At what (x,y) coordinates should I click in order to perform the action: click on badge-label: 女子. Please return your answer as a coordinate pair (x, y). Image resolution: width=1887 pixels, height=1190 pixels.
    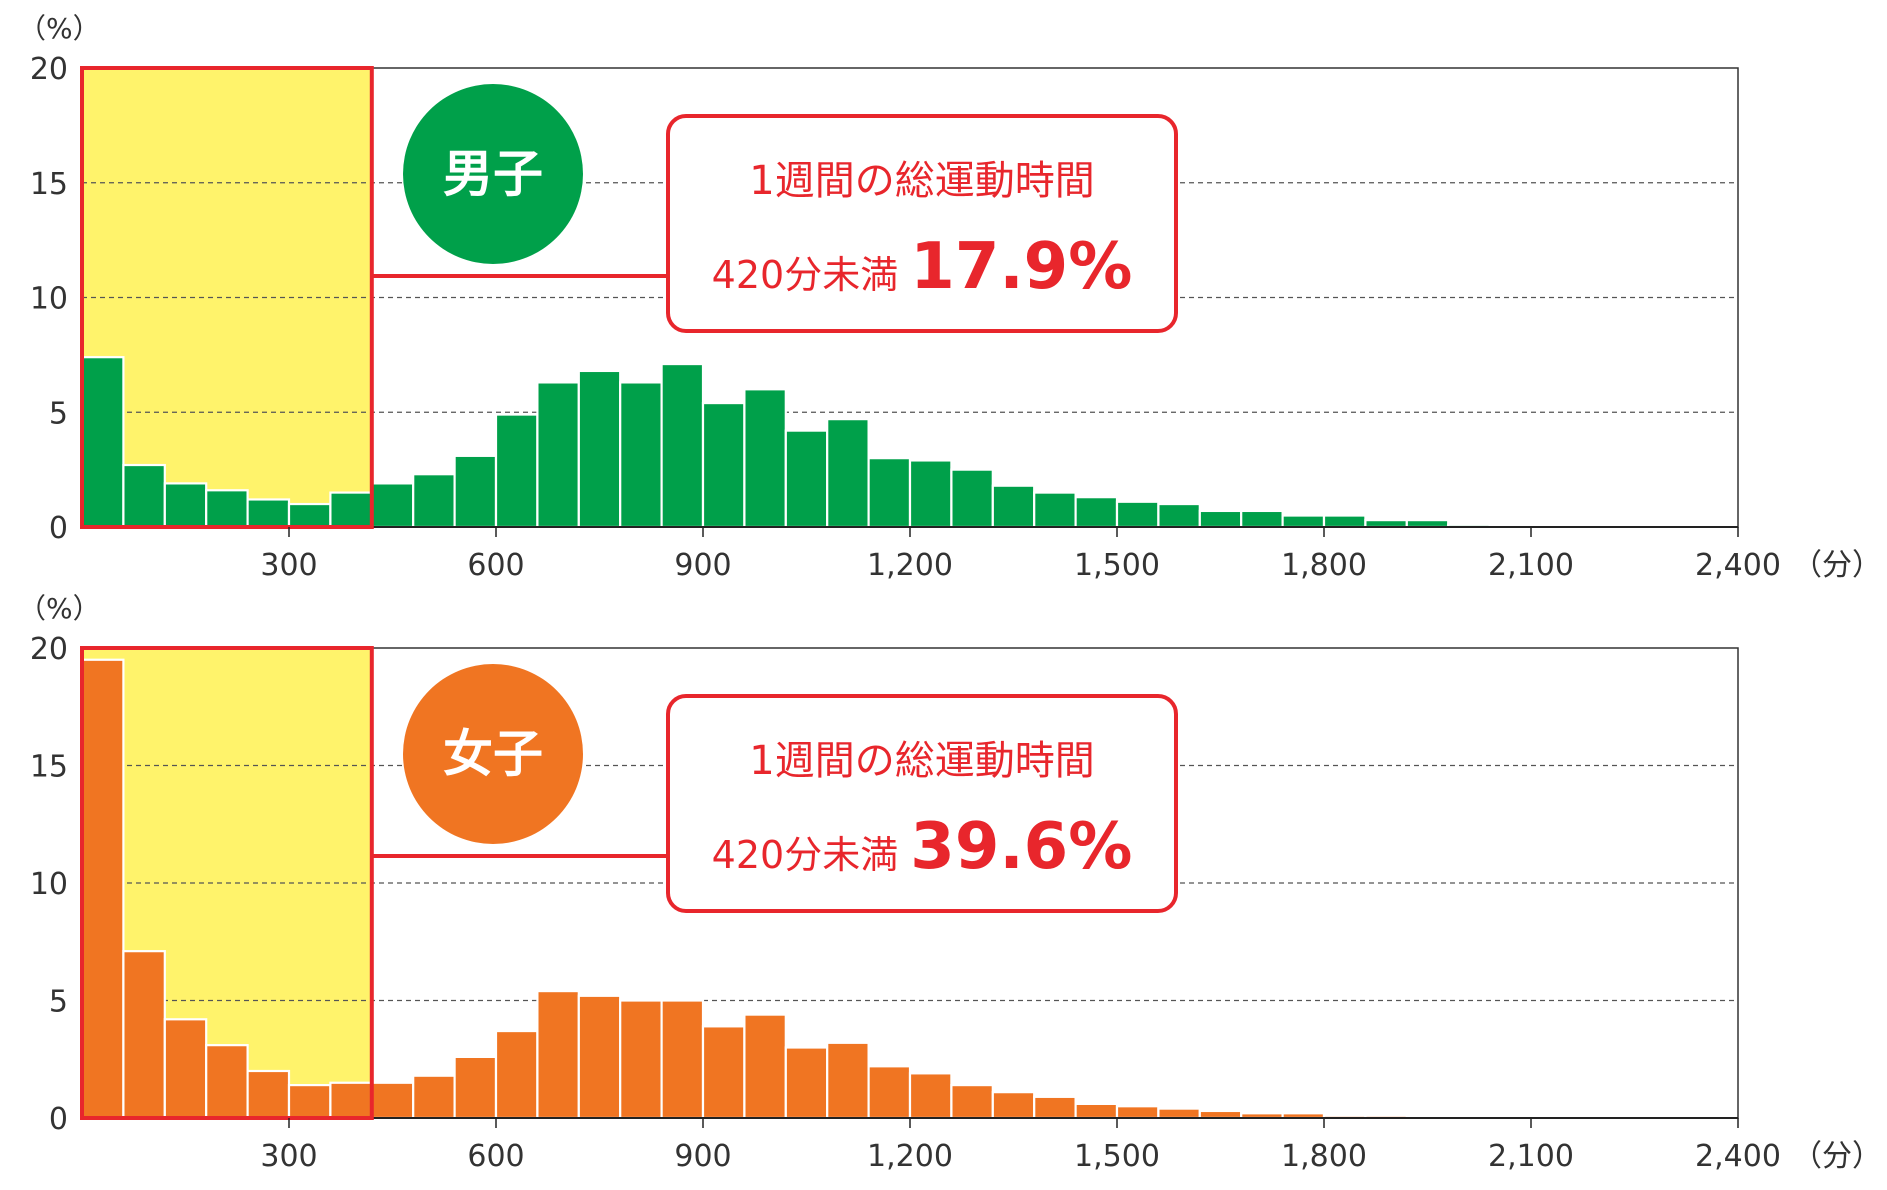
    Looking at the image, I should click on (493, 754).